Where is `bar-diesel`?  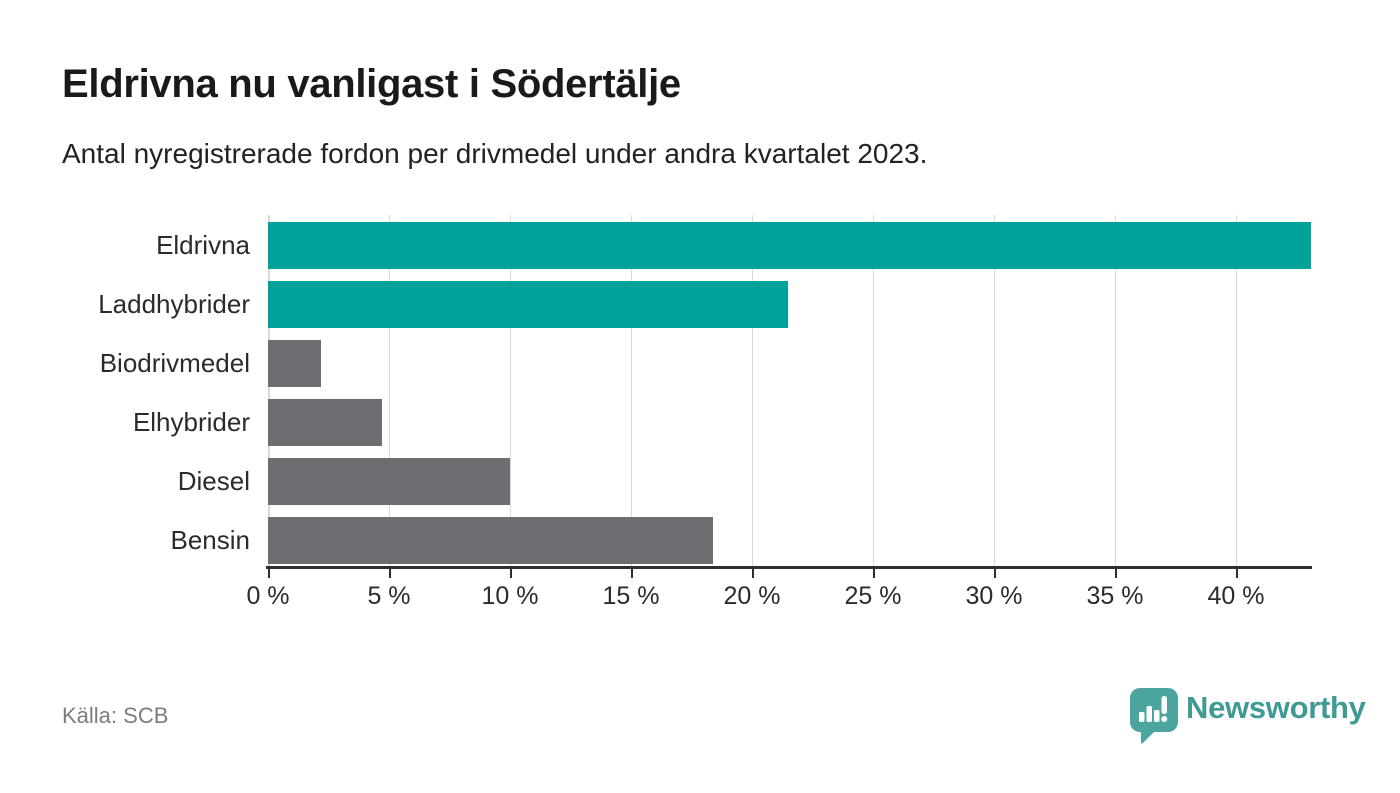
bar-diesel is located at coordinates (389, 481).